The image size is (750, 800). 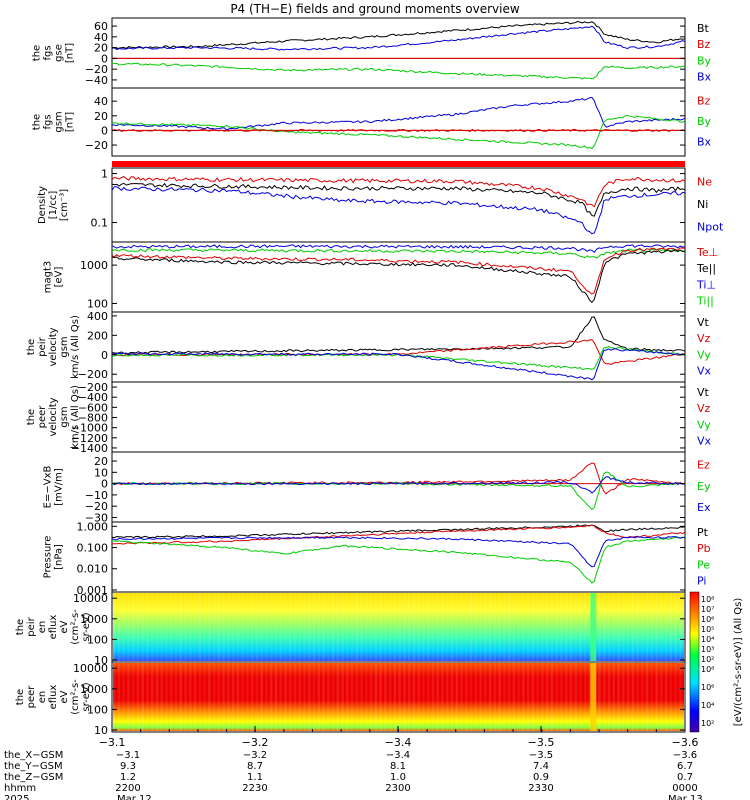 What do you see at coordinates (398, 742) in the screenshot?
I see `x-tick-label: −3.4` at bounding box center [398, 742].